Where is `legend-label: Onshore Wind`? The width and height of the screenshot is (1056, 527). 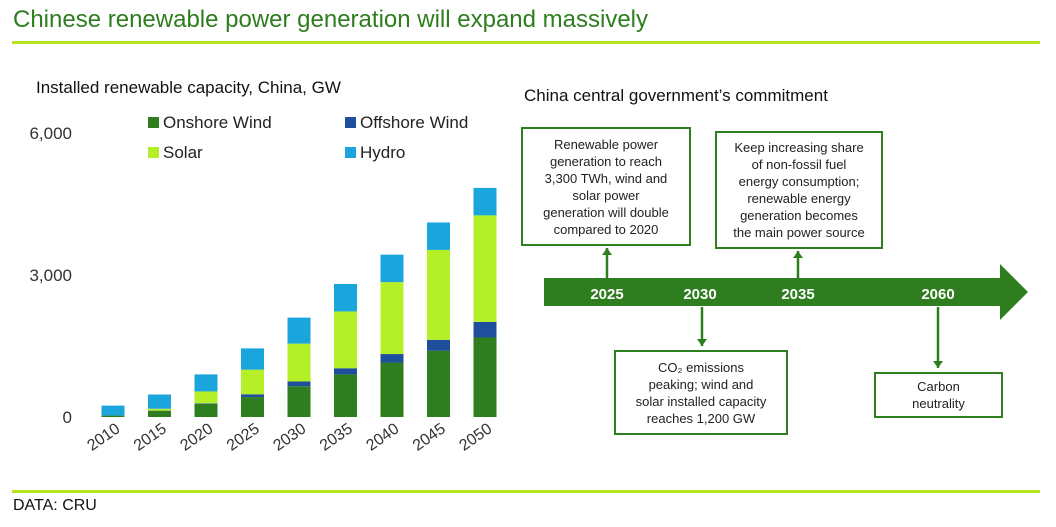
legend-label: Onshore Wind is located at coordinates (217, 122).